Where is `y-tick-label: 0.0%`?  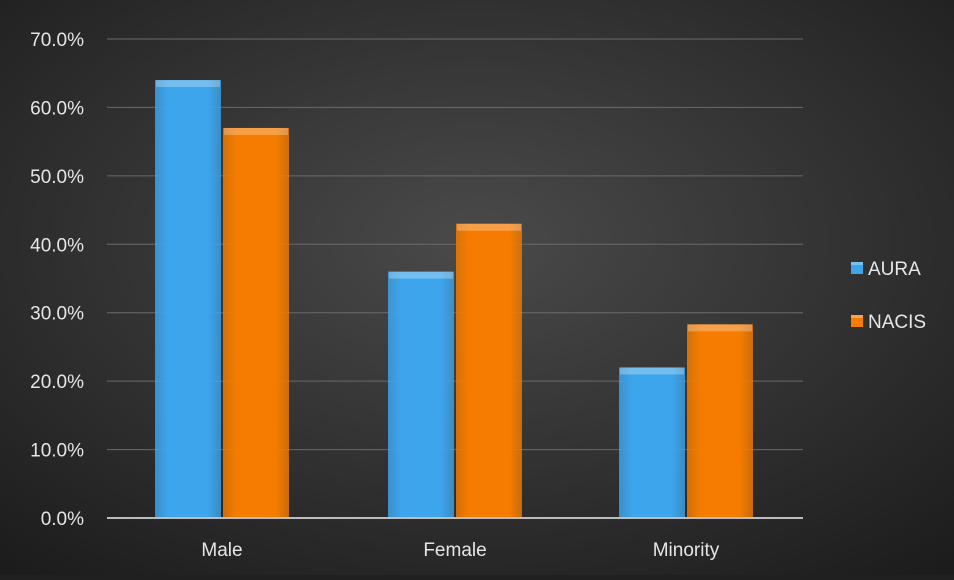
y-tick-label: 0.0% is located at coordinates (62, 519).